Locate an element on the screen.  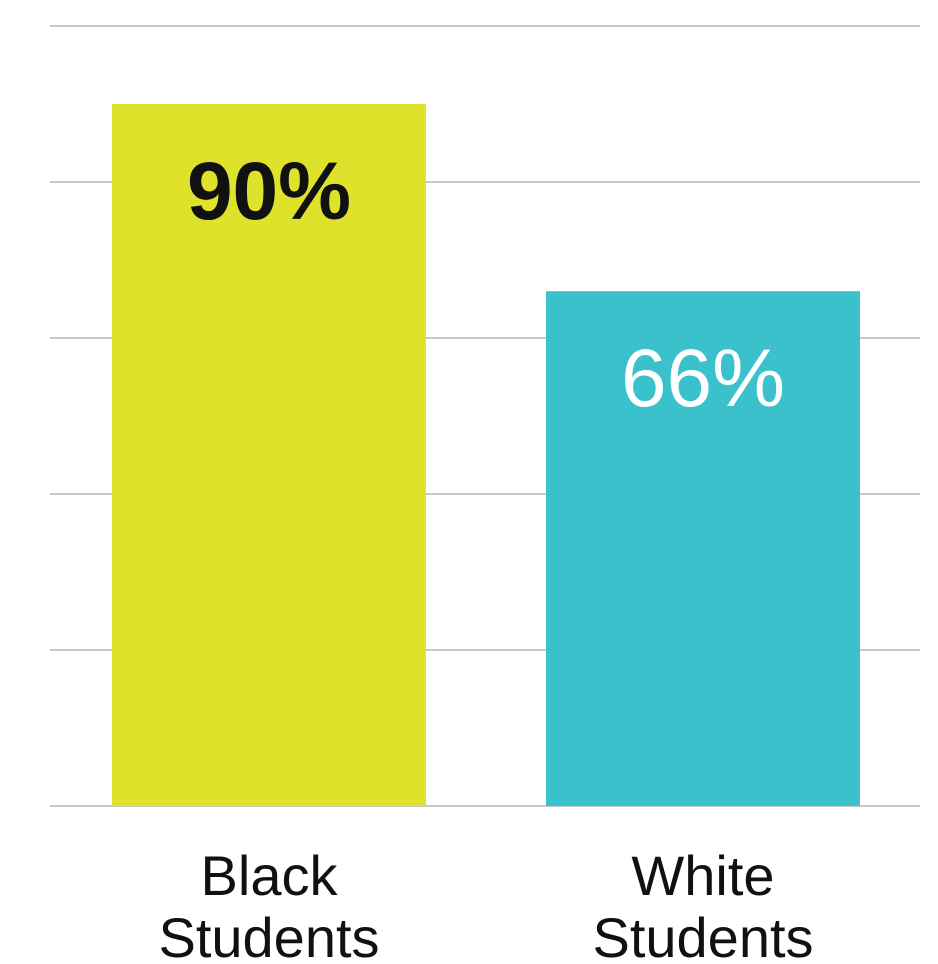
data-label: 66% is located at coordinates (703, 378).